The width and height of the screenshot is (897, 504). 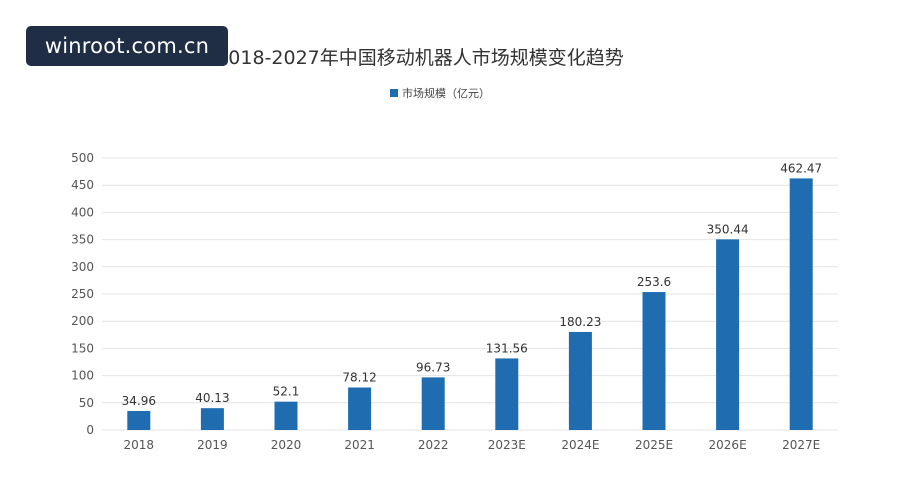 What do you see at coordinates (507, 394) in the screenshot?
I see `bar-2023E` at bounding box center [507, 394].